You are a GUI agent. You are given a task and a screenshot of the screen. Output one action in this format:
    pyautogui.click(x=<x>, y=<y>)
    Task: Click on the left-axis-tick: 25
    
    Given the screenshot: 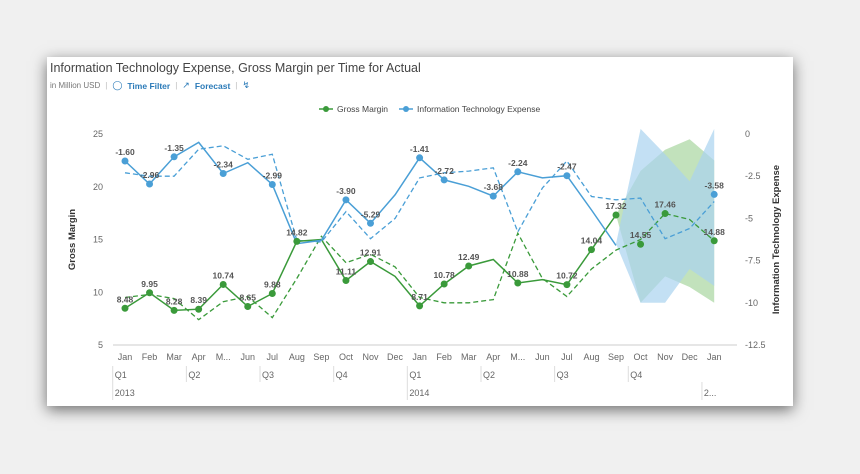 What is the action you would take?
    pyautogui.click(x=98, y=134)
    